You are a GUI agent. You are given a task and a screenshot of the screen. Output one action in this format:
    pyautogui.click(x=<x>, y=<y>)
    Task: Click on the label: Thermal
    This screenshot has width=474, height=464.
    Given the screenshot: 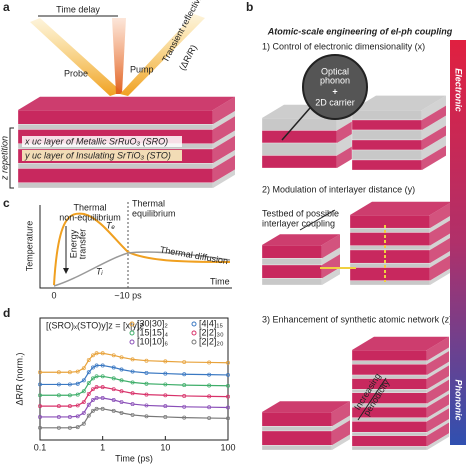 What is the action you would take?
    pyautogui.click(x=148, y=203)
    